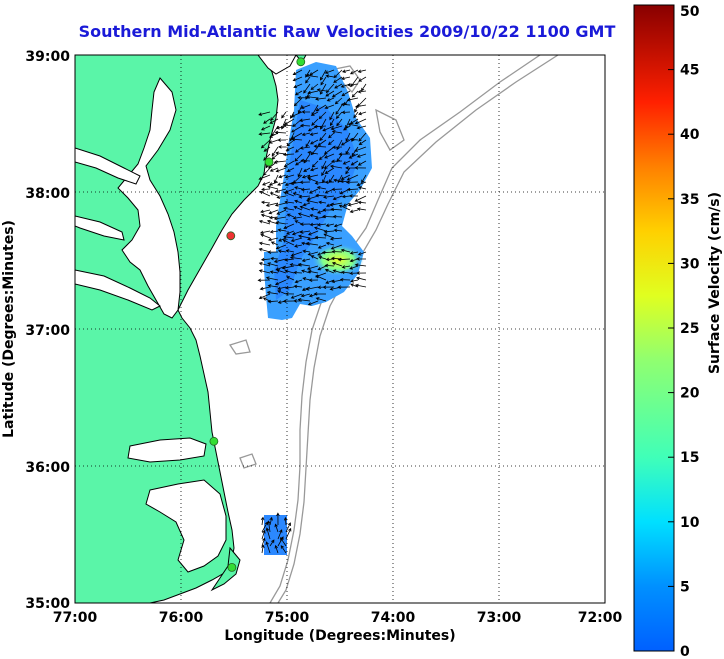 This screenshot has height=659, width=724. What do you see at coordinates (312, 311) in the screenshot?
I see `velocity-vectors` at bounding box center [312, 311].